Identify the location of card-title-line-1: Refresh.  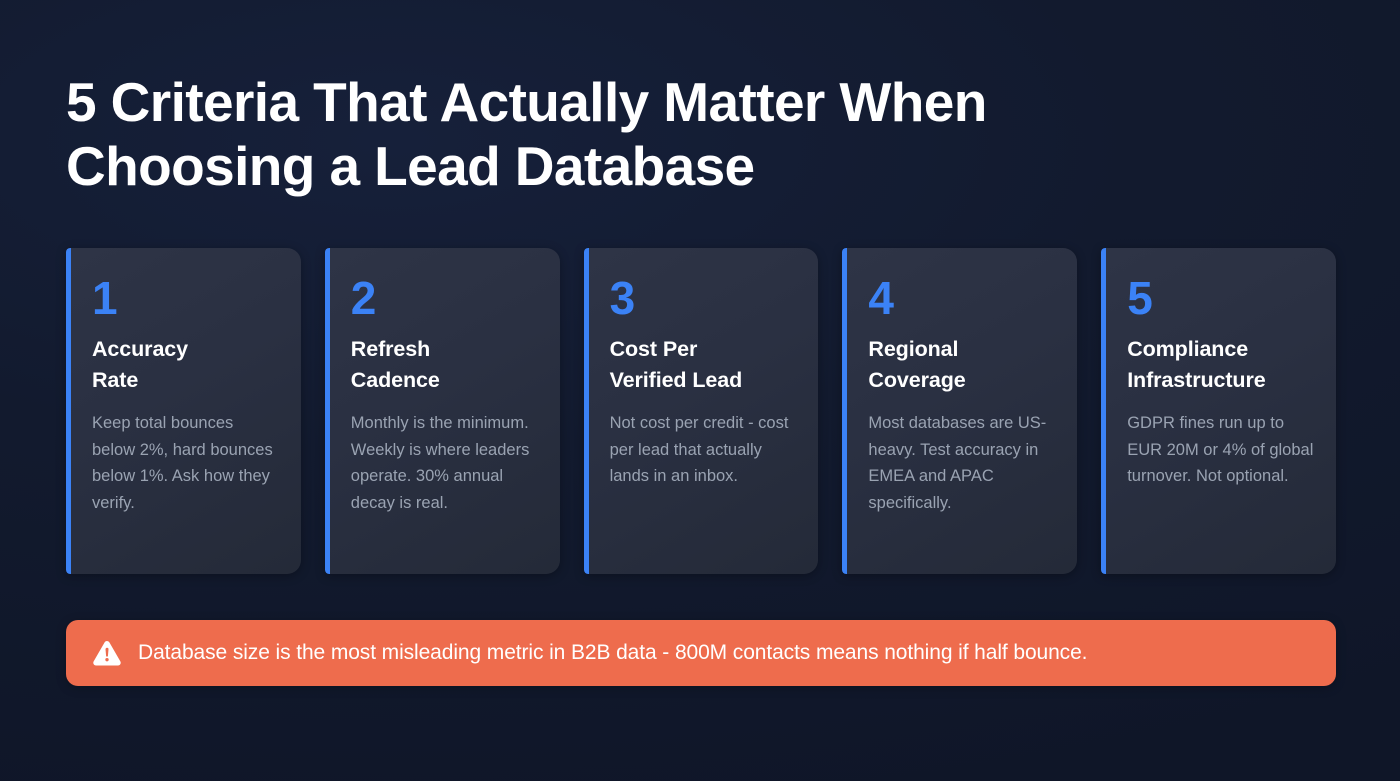
(390, 349).